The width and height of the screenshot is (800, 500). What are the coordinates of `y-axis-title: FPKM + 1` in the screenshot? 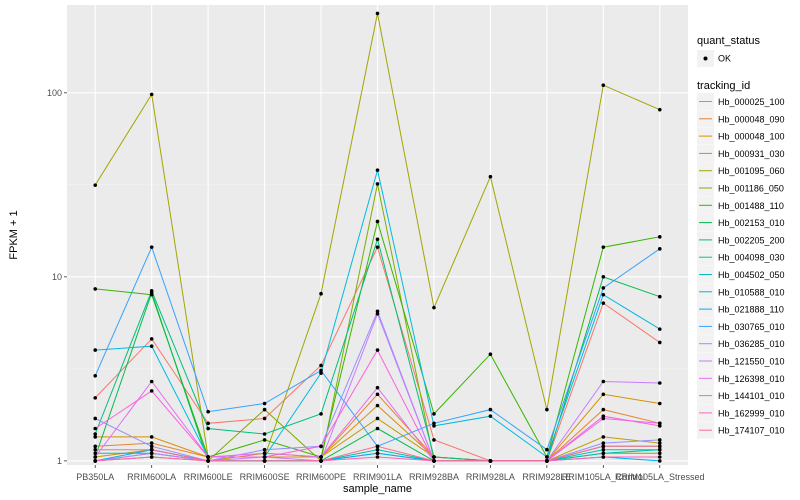 It's located at (14, 234).